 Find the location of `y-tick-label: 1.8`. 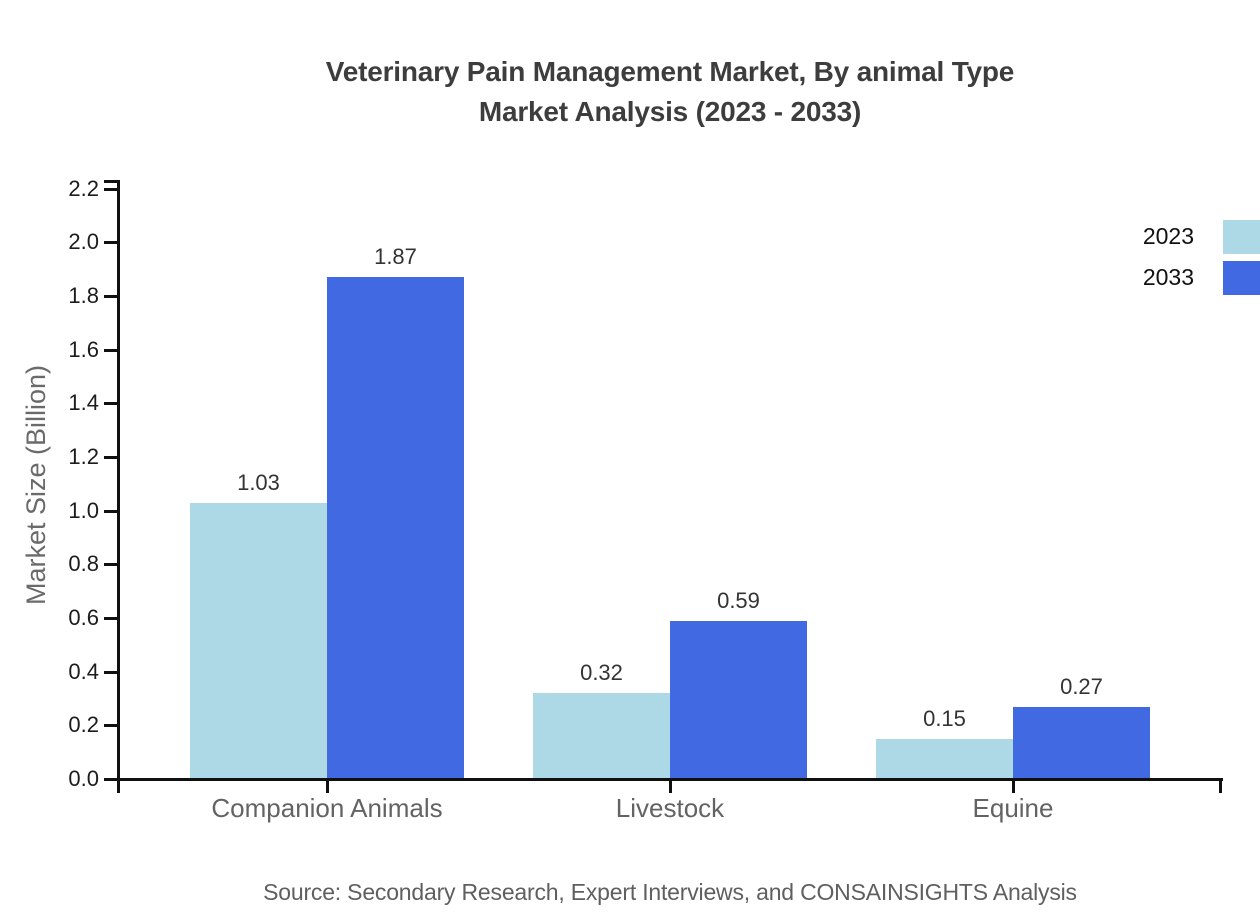

y-tick-label: 1.8 is located at coordinates (83, 295).